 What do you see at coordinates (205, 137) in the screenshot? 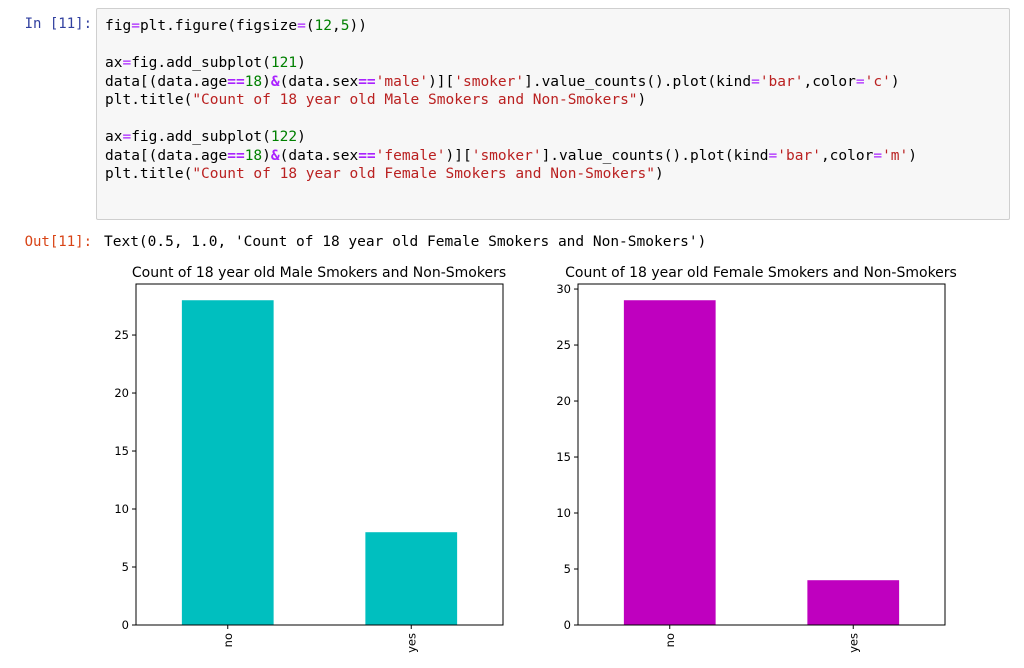
I see `code-line: ax=fig.add_subplot(122)` at bounding box center [205, 137].